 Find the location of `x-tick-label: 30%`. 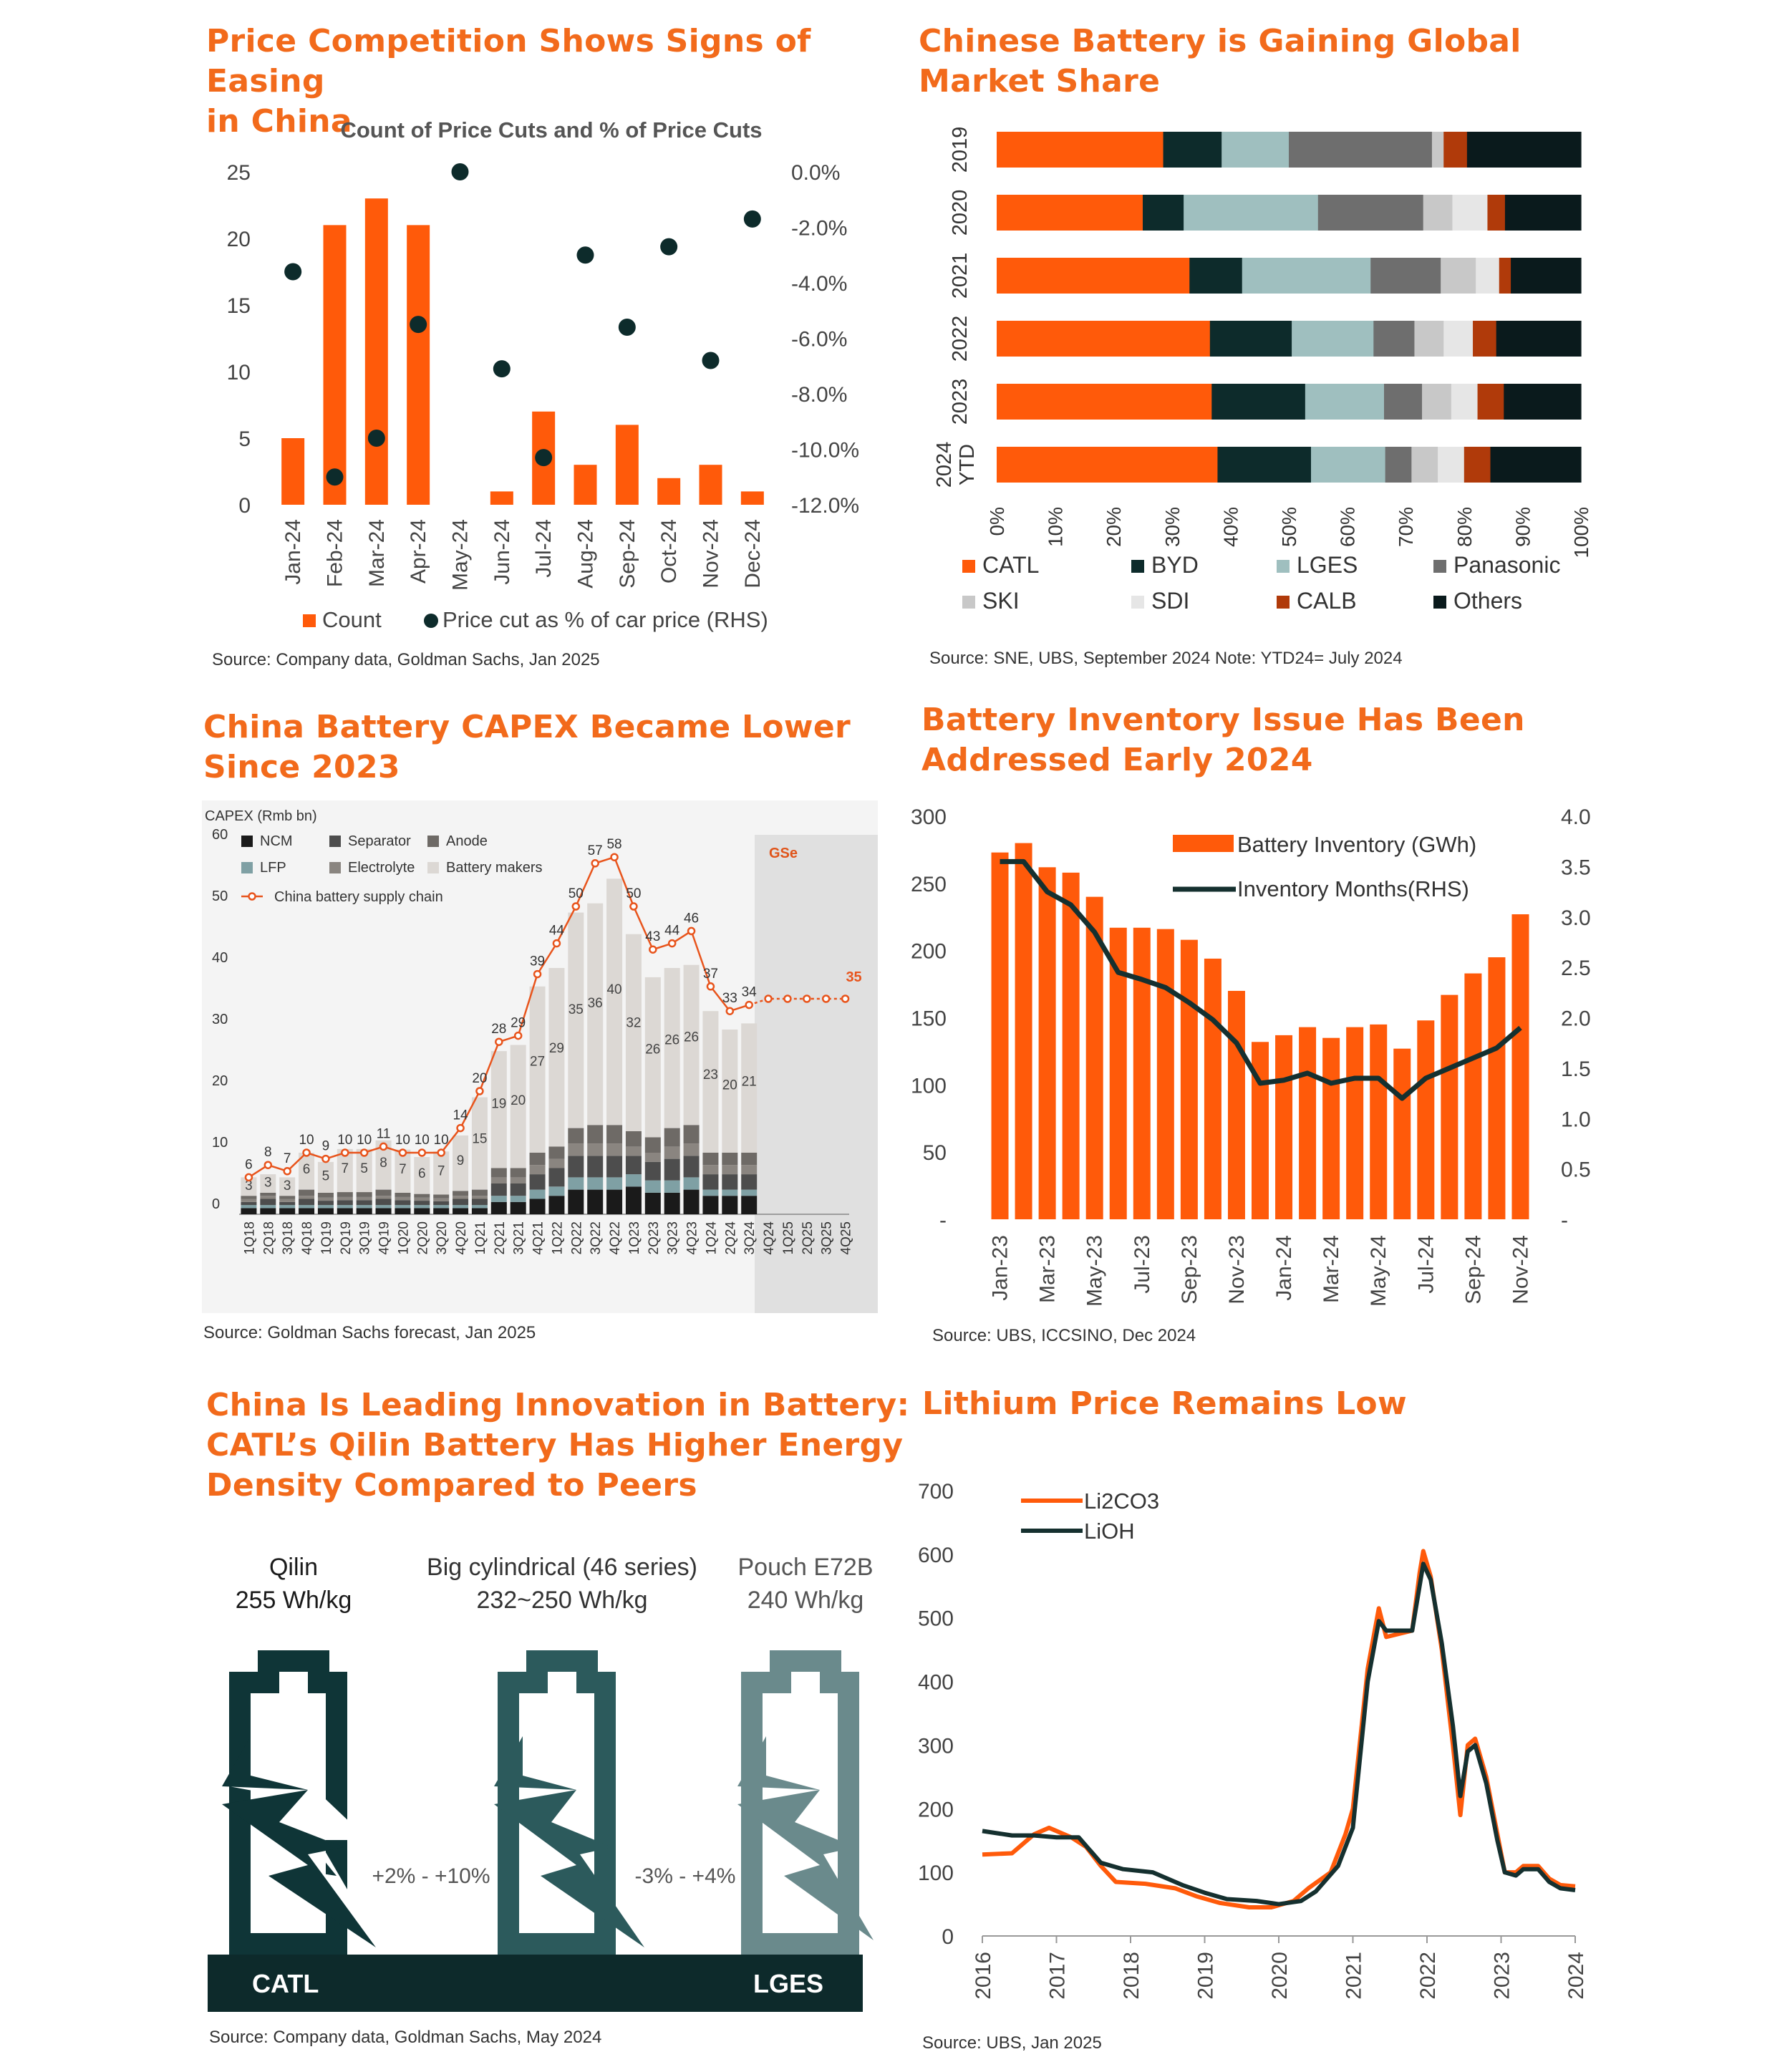

x-tick-label: 30% is located at coordinates (1172, 527).